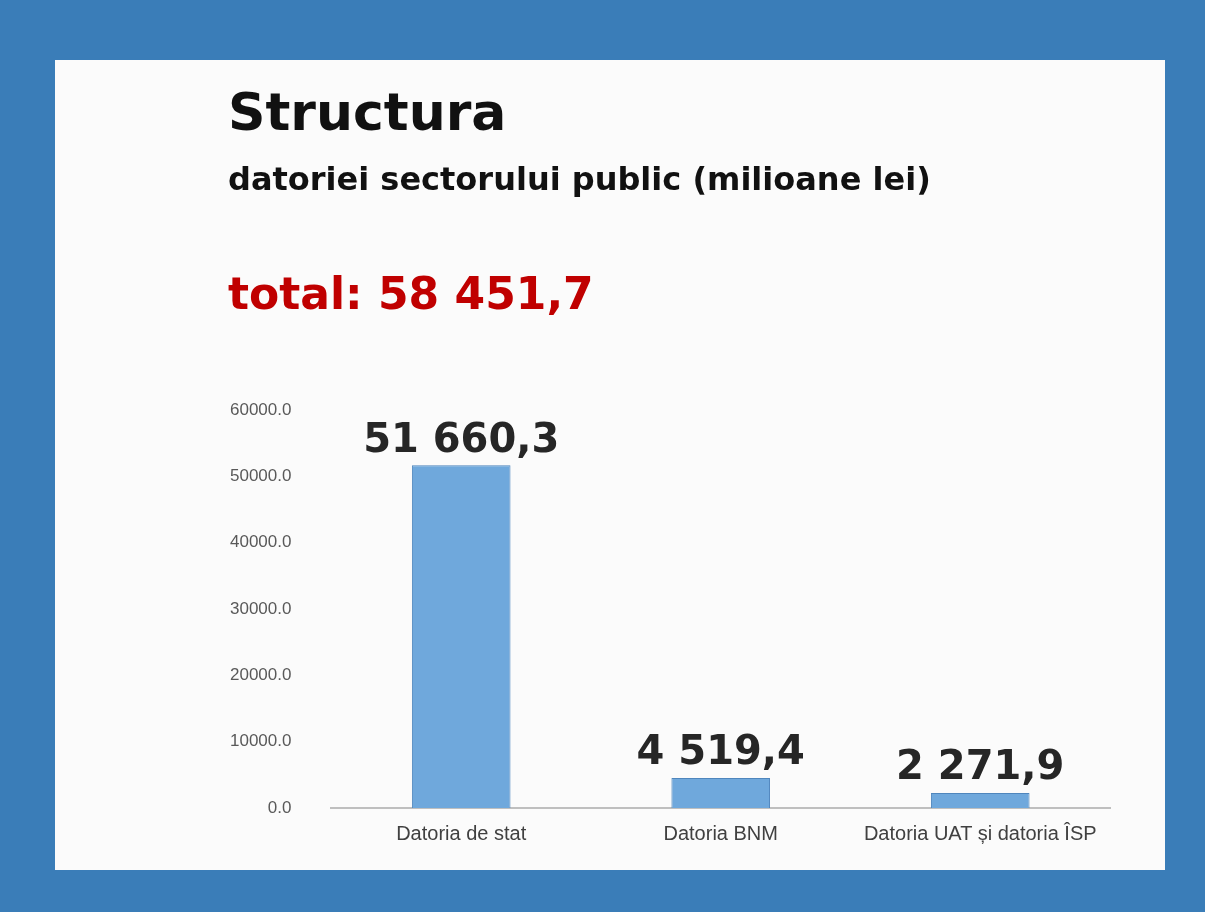 This screenshot has width=1205, height=912. I want to click on y-tick-label: 40000.0, so click(261, 542).